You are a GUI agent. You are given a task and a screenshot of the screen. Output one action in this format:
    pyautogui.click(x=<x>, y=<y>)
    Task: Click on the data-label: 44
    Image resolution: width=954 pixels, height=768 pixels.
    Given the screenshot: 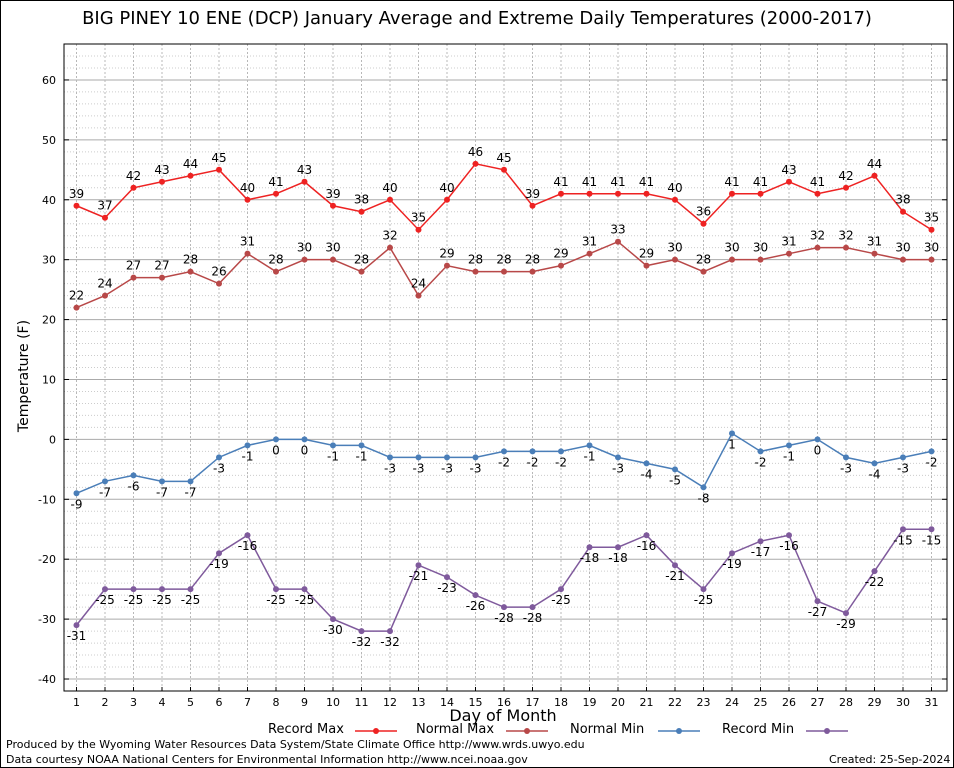 What is the action you would take?
    pyautogui.click(x=190, y=164)
    